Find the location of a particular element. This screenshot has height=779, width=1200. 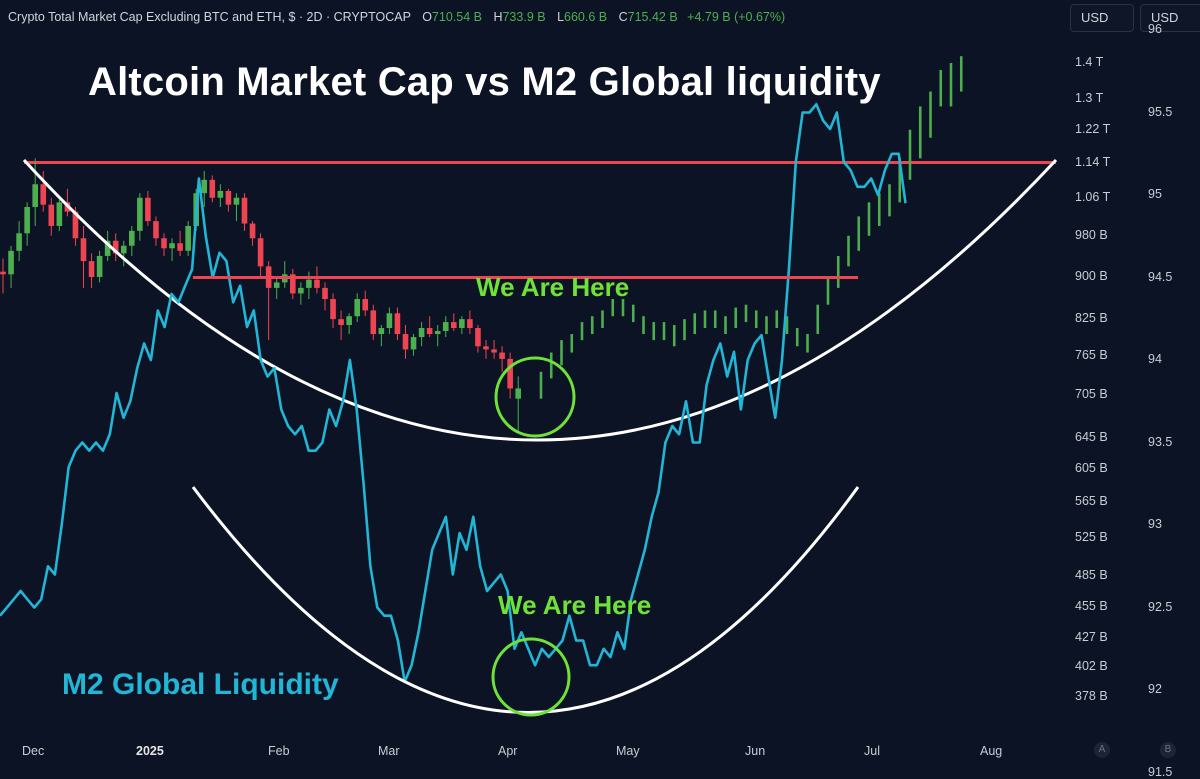

scale-b-button: B is located at coordinates (1168, 750).